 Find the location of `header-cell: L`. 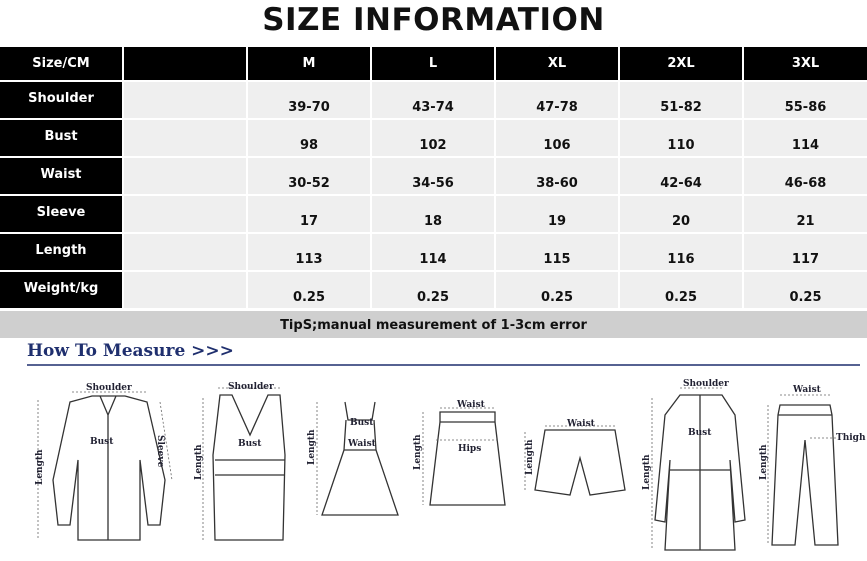

header-cell: L is located at coordinates (433, 63).